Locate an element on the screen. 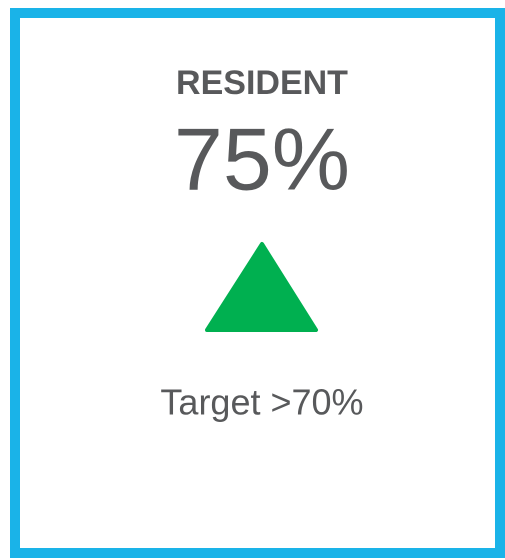 This screenshot has width=505, height=560. up-arrow-icon is located at coordinates (261, 287).